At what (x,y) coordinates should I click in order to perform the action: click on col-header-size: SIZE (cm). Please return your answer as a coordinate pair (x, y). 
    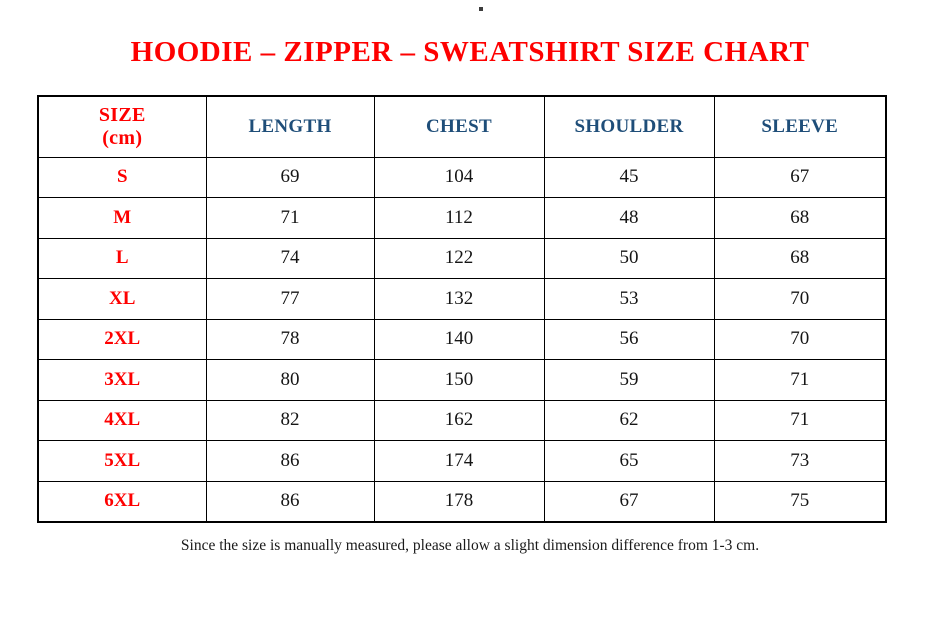
    Looking at the image, I should click on (122, 126).